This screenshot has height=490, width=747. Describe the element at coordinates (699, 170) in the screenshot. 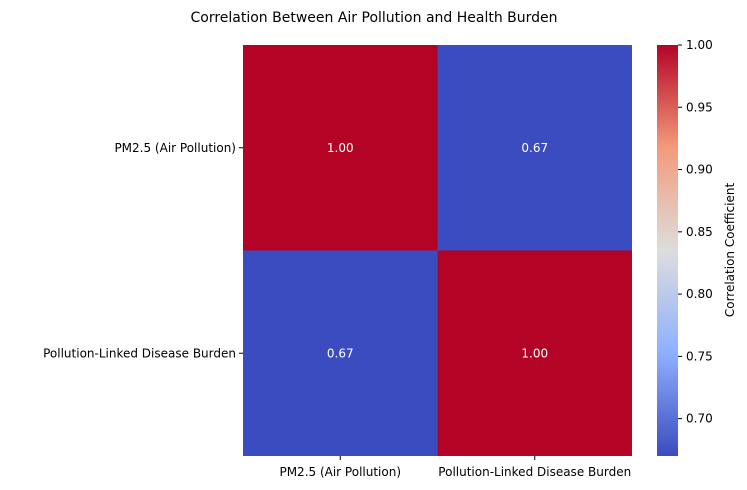

I see `colorbar-tick-label: 0.90` at that location.